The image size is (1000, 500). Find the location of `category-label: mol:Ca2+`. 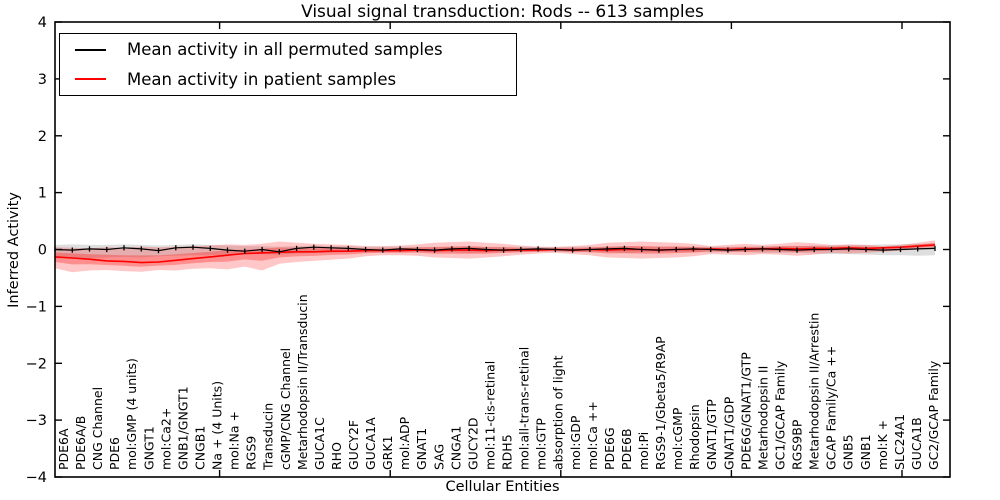

category-label: mol:Ca2+ is located at coordinates (165, 439).